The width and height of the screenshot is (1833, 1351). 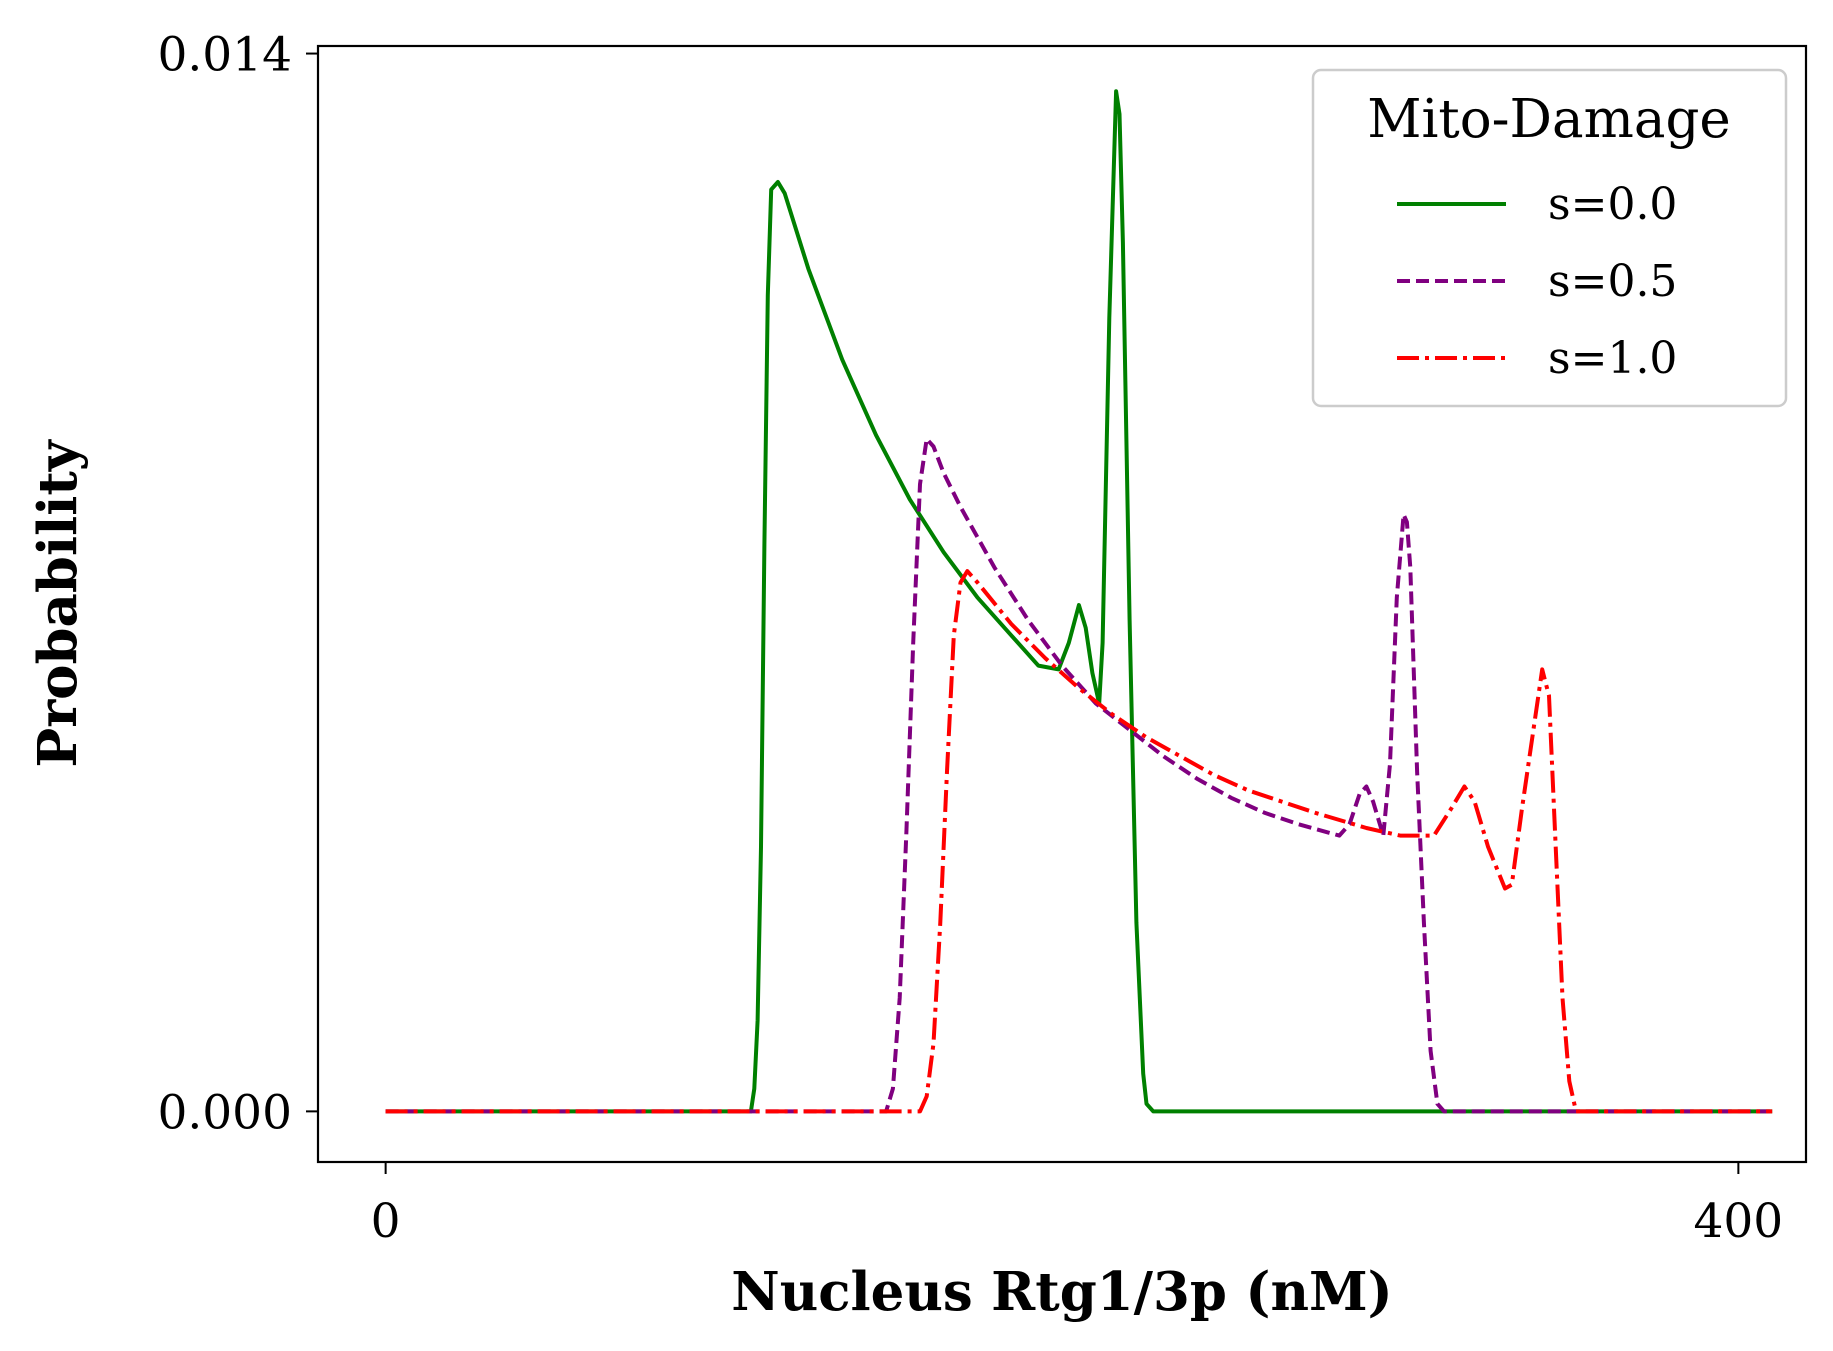 What do you see at coordinates (1549, 119) in the screenshot?
I see `legend-title: Mito-Damage` at bounding box center [1549, 119].